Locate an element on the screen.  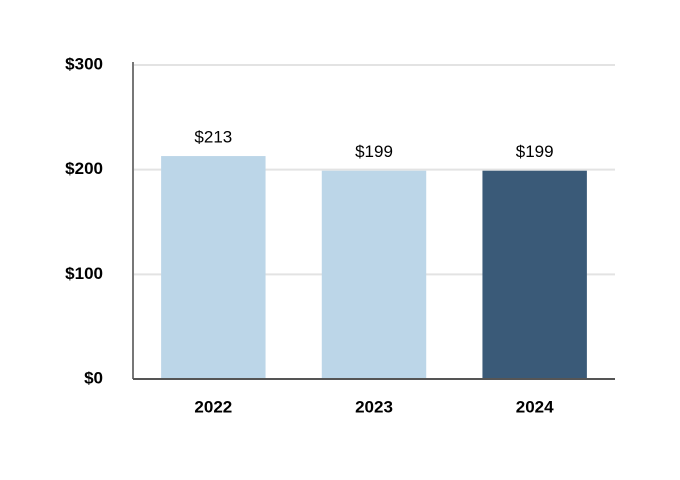
value-label: $213 is located at coordinates (213, 137).